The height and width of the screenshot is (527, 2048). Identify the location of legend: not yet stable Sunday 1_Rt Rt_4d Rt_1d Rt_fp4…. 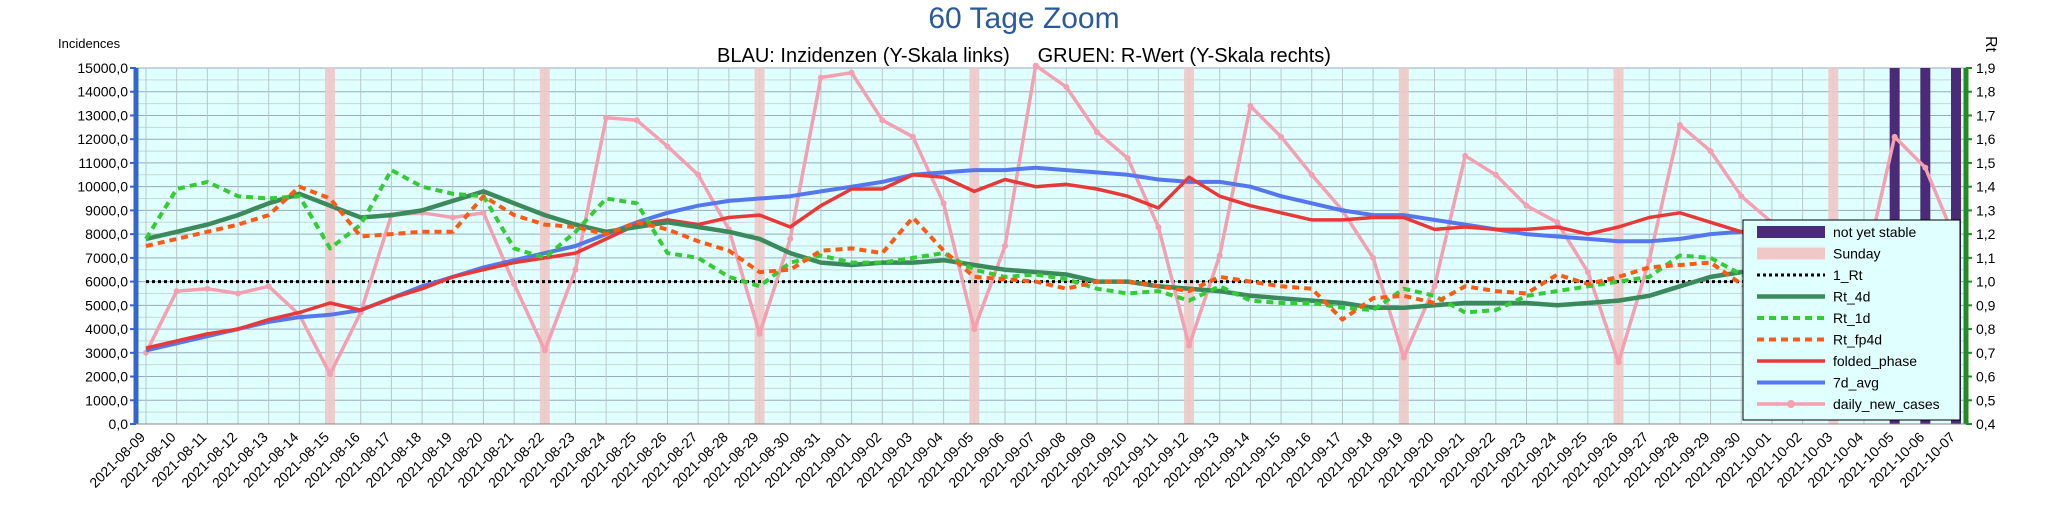
(1851, 320).